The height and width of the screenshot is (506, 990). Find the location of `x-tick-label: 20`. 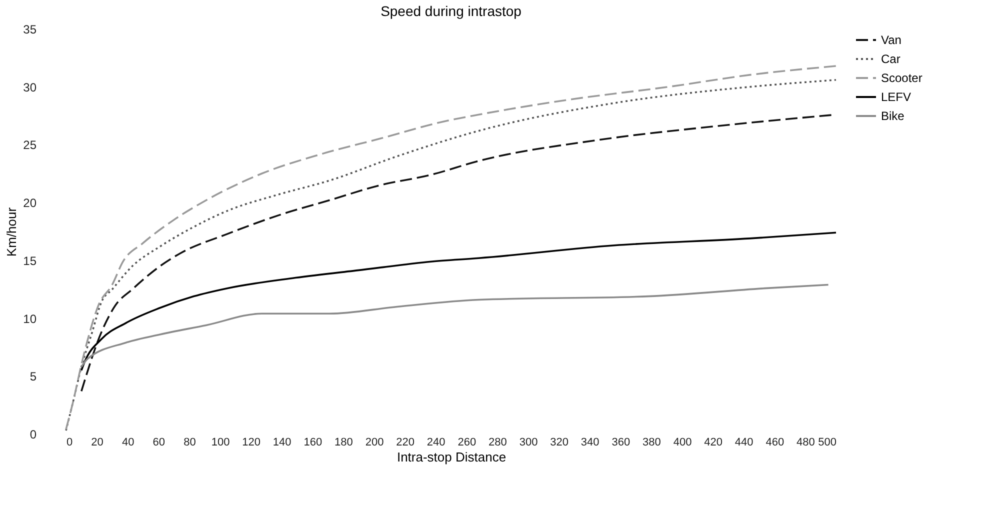

x-tick-label: 20 is located at coordinates (97, 442).